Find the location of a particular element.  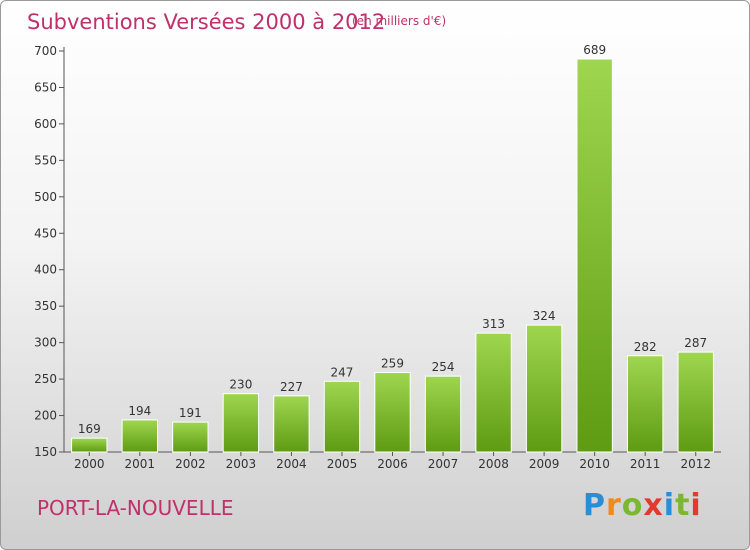

data-label: 313 is located at coordinates (493, 324).